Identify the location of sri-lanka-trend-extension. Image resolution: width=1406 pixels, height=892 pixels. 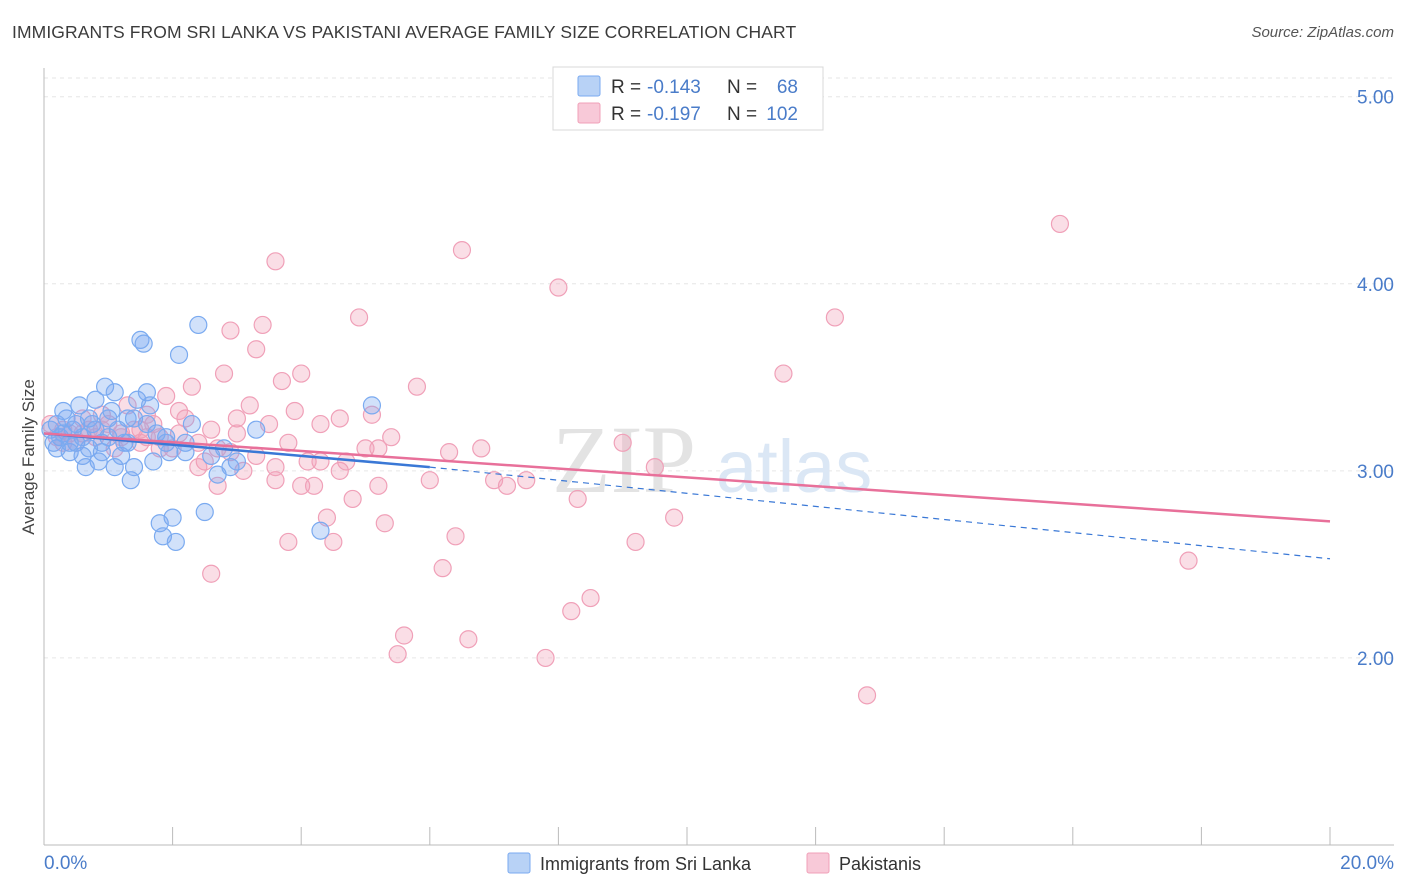
(880, 513).